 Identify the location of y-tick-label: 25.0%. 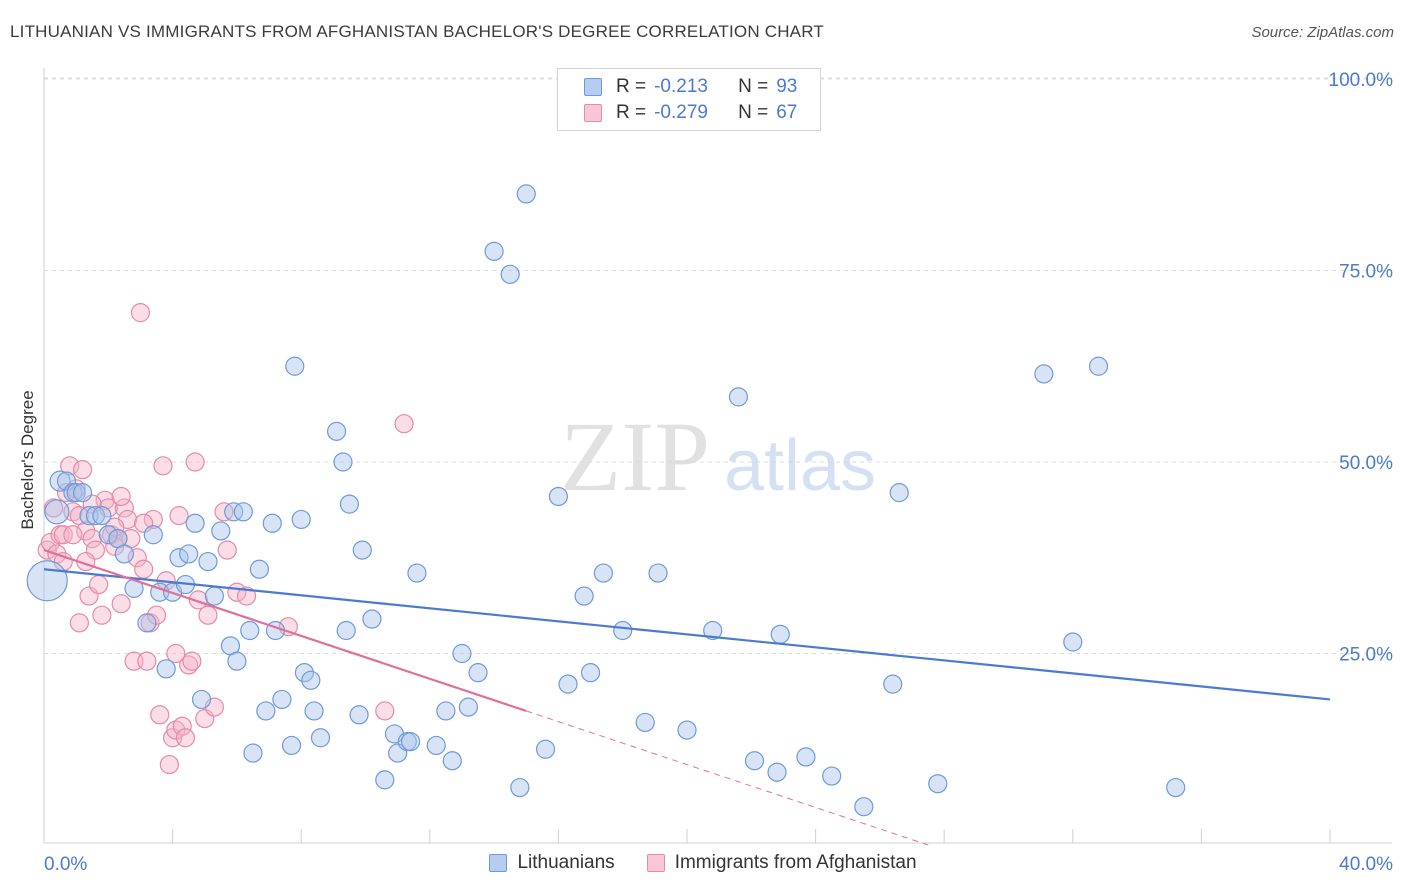
(1366, 655).